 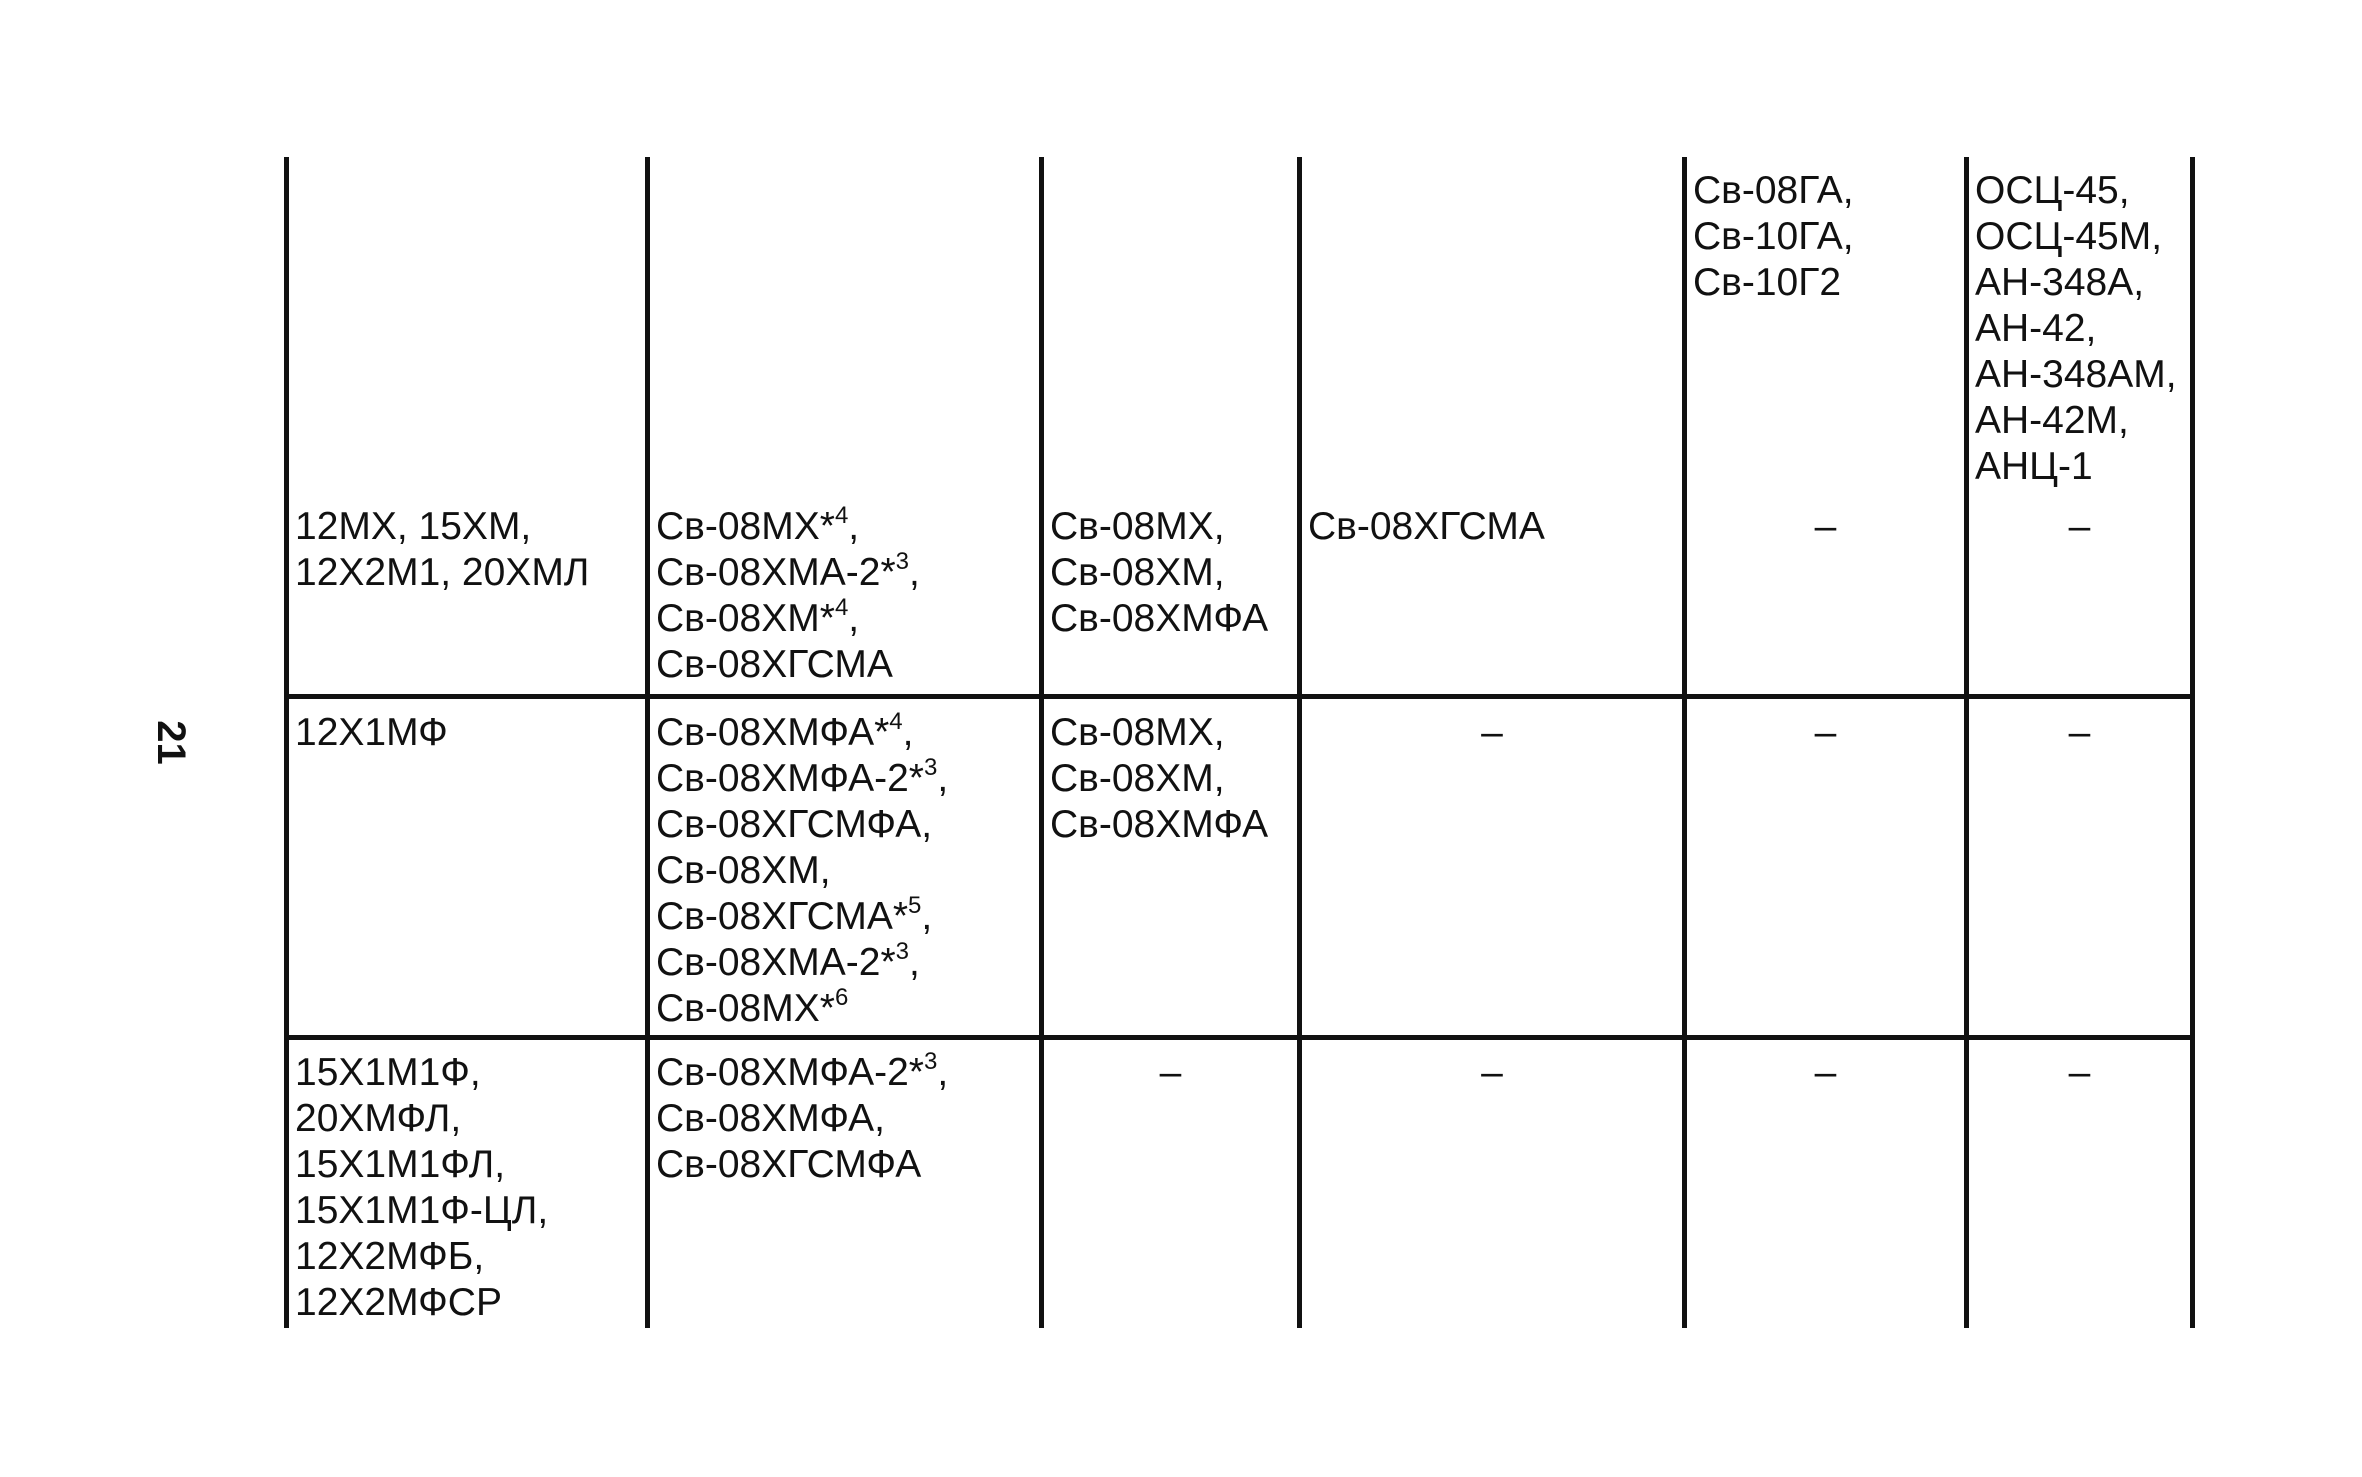 What do you see at coordinates (378, 1118) in the screenshot?
I see `cell-line: 20ХМФЛ,` at bounding box center [378, 1118].